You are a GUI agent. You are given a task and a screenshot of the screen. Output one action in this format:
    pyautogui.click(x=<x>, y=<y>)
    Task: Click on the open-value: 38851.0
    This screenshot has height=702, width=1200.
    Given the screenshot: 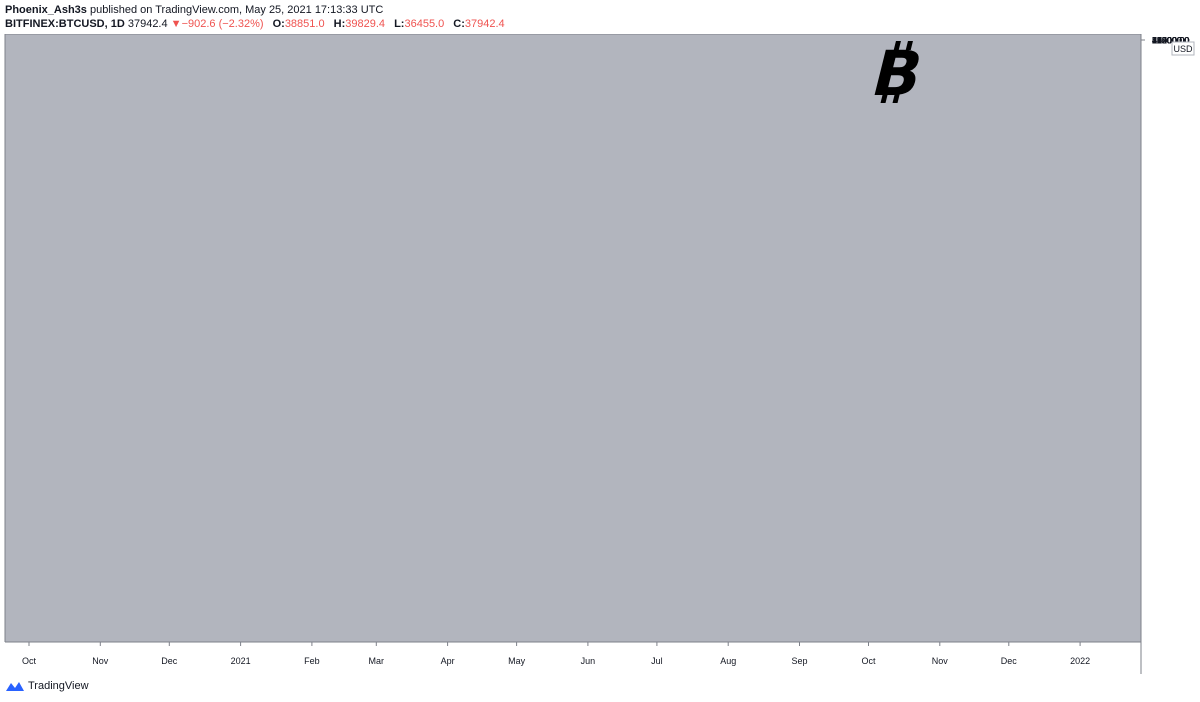 What is the action you would take?
    pyautogui.click(x=304, y=24)
    